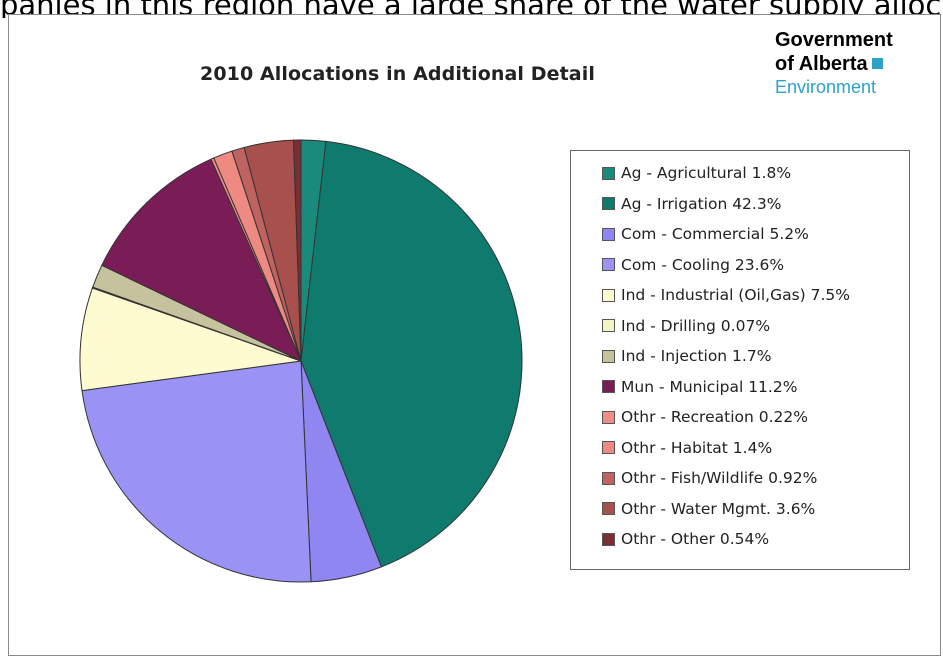 The width and height of the screenshot is (943, 656). I want to click on logo-text-environment: Environment, so click(826, 87).